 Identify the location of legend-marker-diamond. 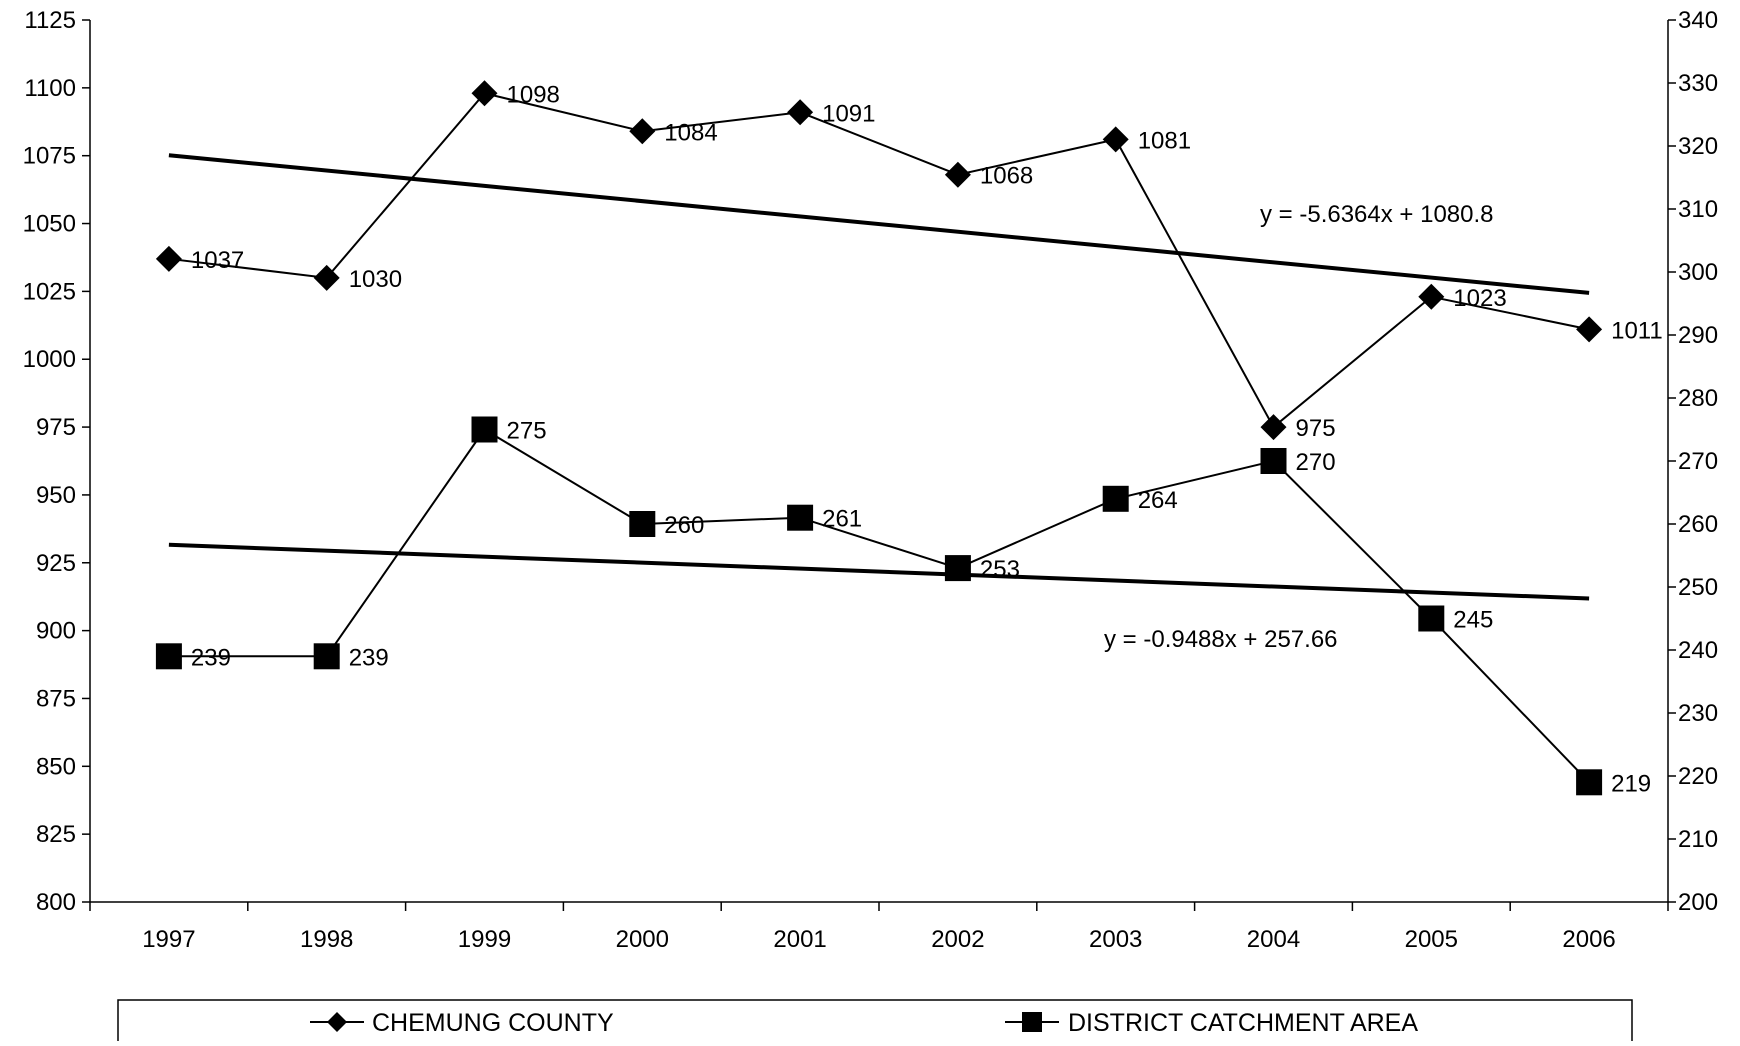
(337, 1022).